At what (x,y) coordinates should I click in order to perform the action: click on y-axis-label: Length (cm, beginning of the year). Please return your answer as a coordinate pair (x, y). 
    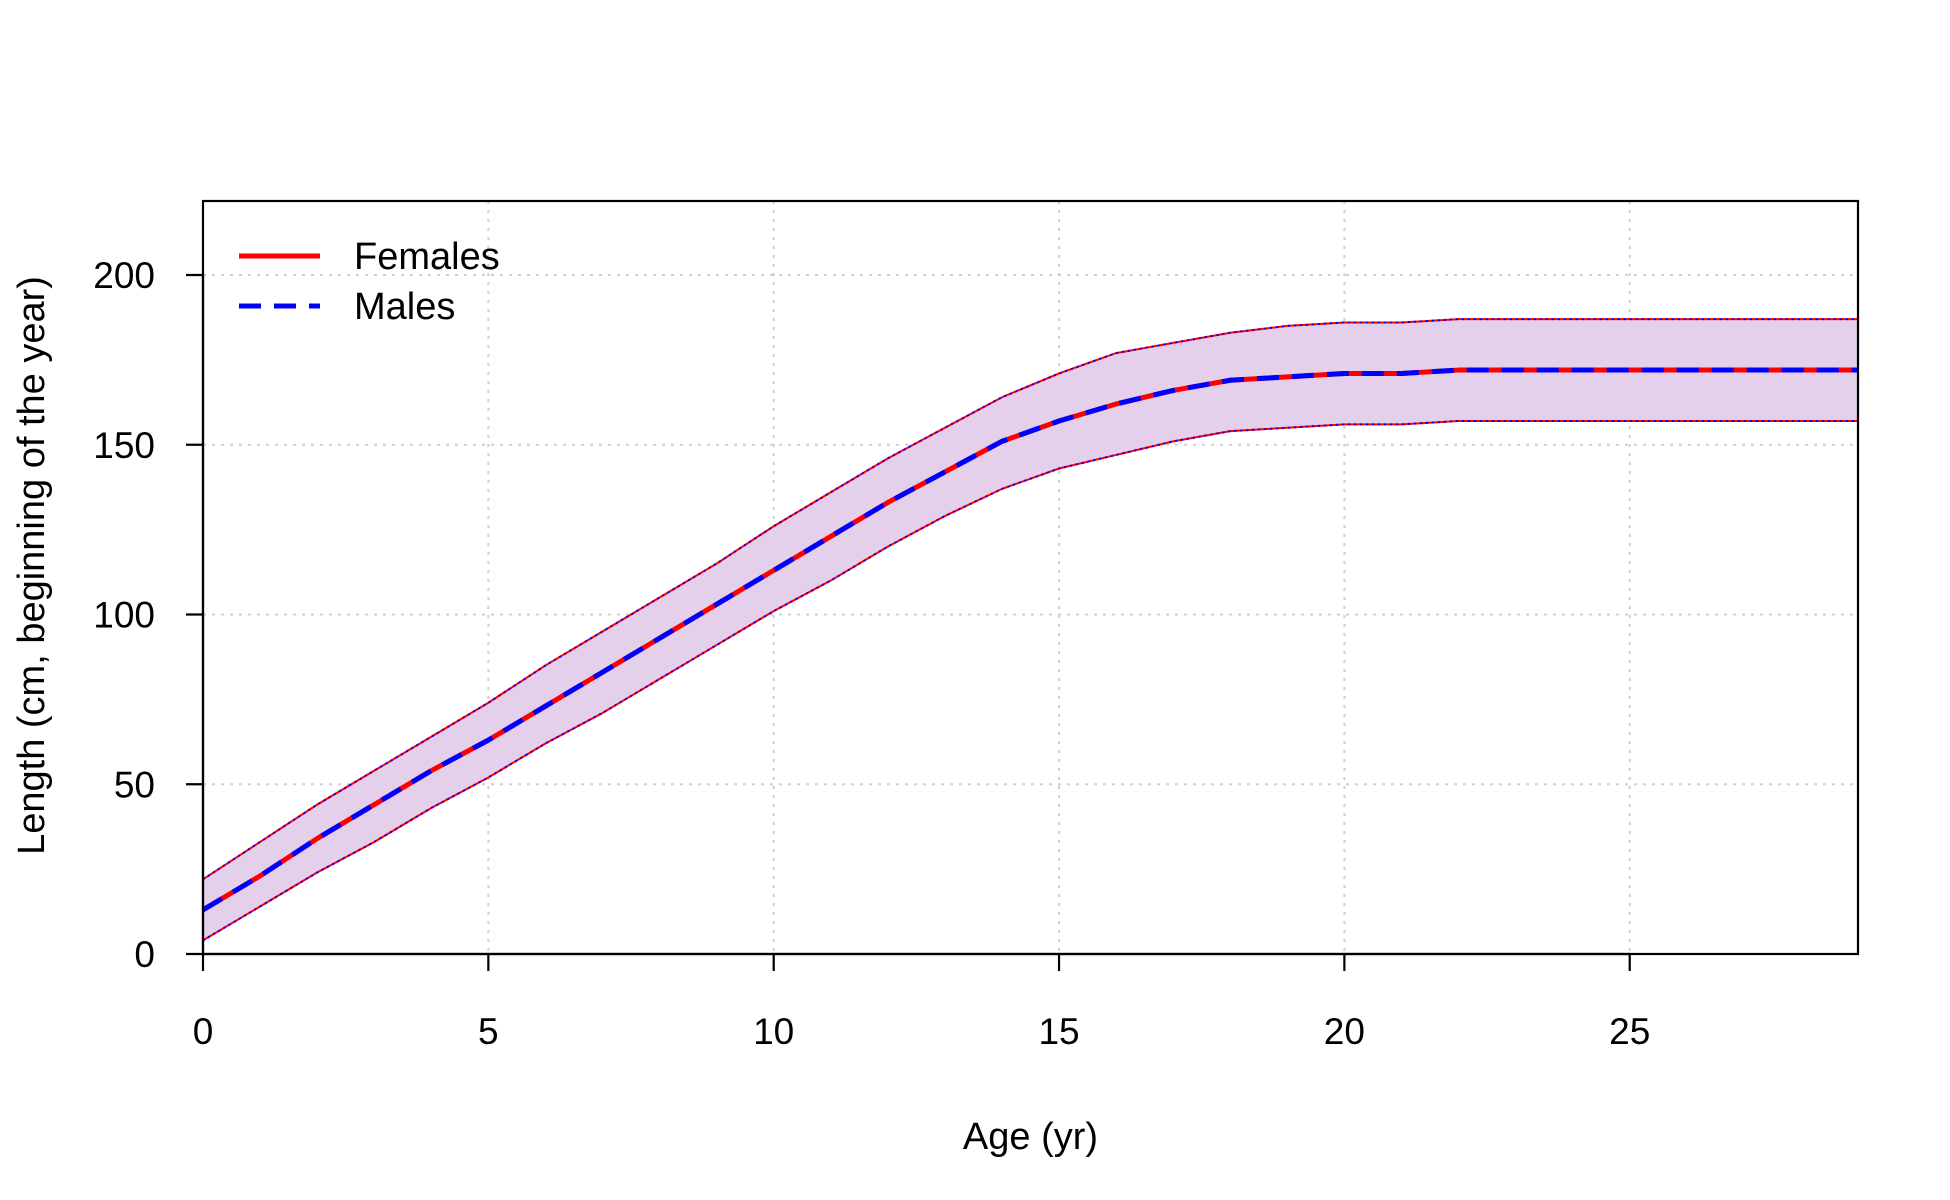
    Looking at the image, I should click on (32, 565).